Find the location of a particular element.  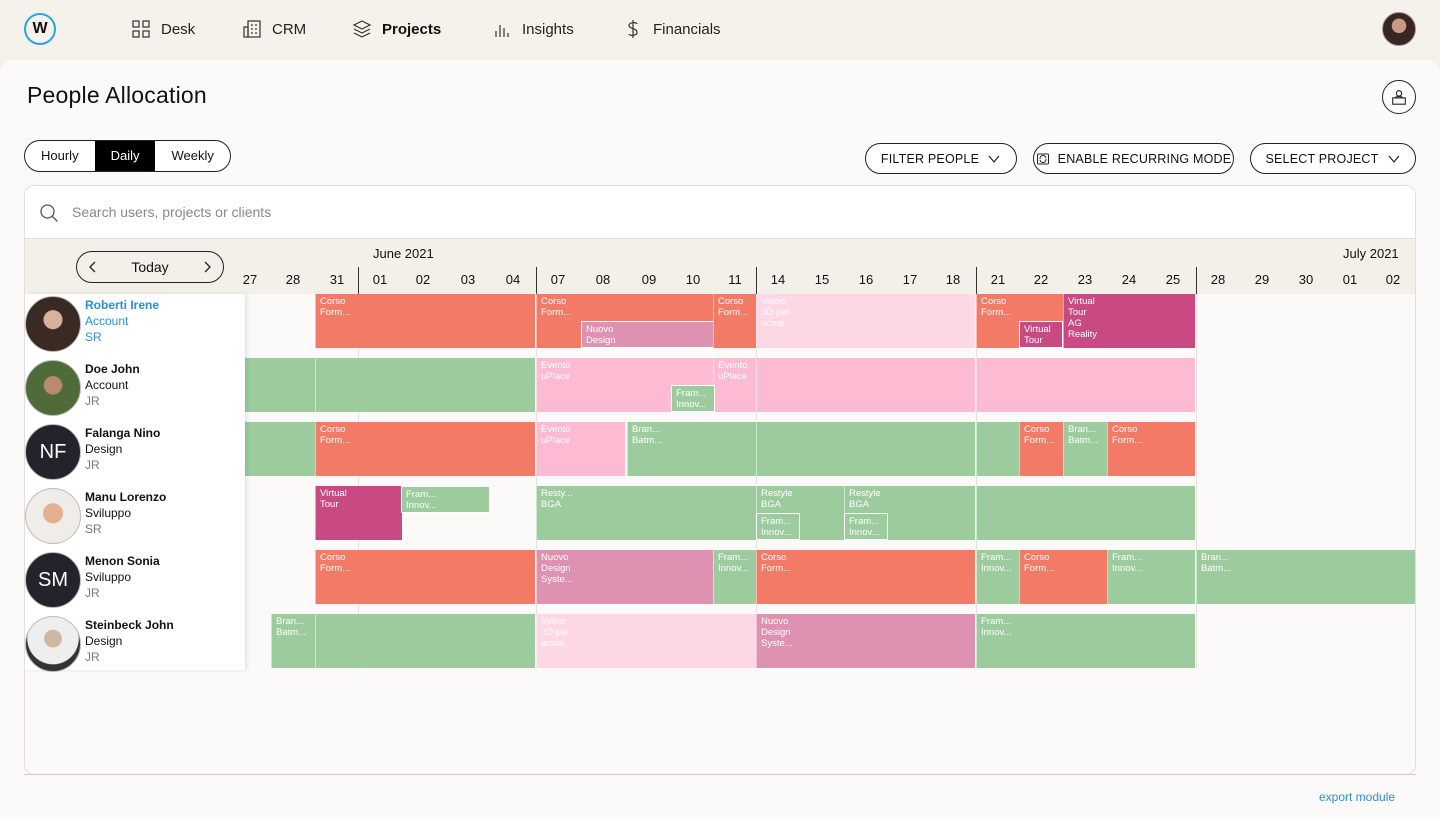

today-button: Today is located at coordinates (150, 267).